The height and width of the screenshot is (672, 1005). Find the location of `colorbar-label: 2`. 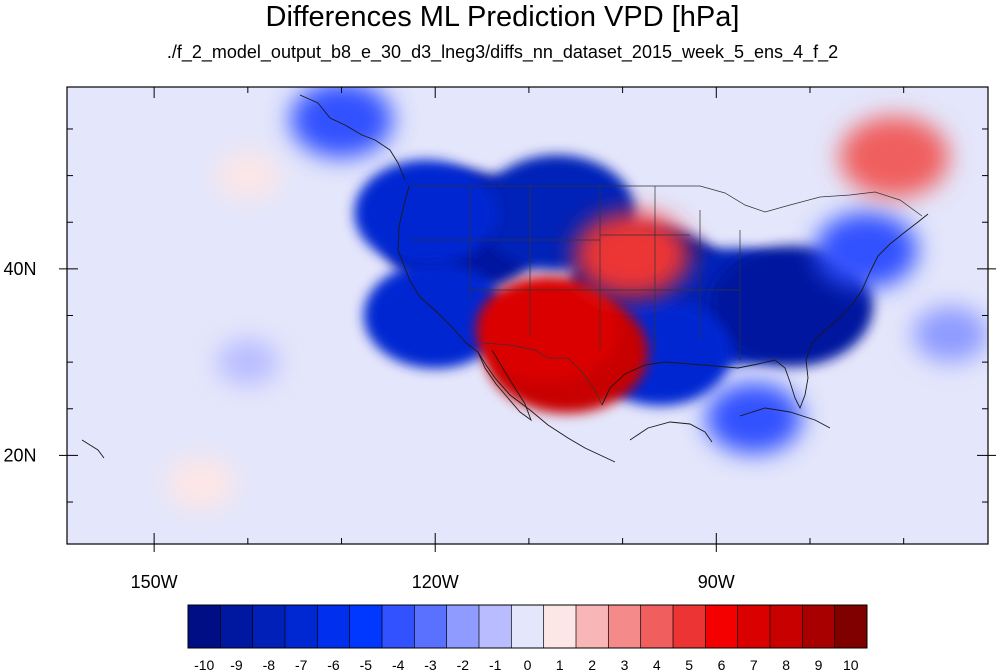

colorbar-label: 2 is located at coordinates (592, 664).